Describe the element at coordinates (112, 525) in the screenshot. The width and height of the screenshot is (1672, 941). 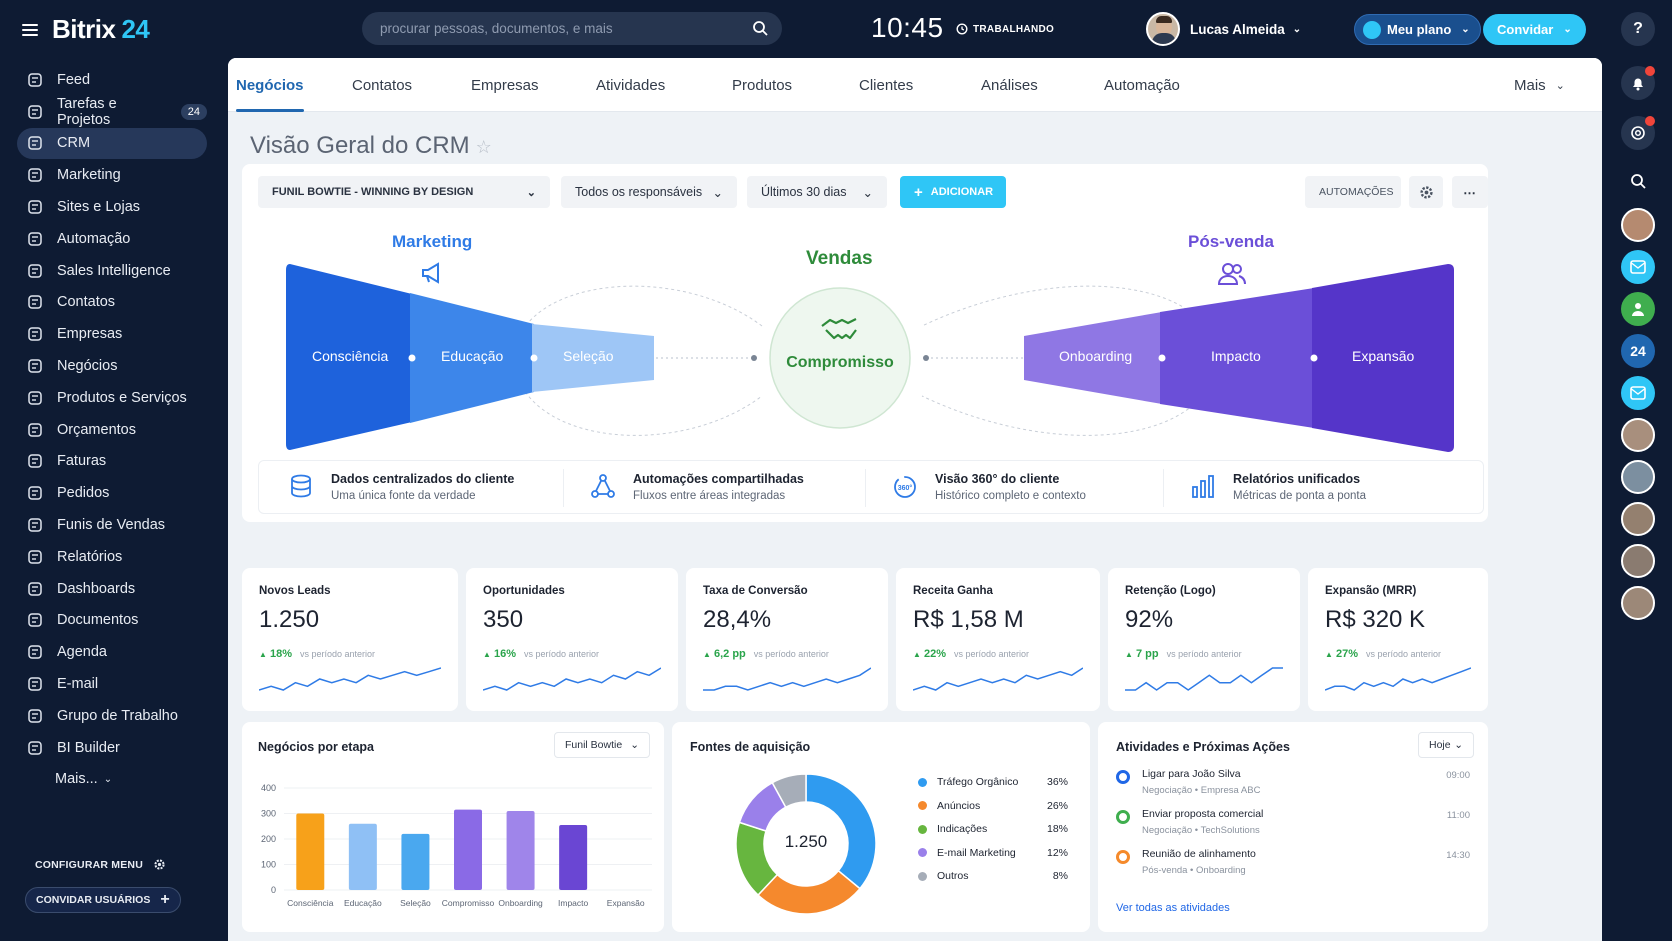
I see `sidebar-item-funnel: Funis de Vendas` at that location.